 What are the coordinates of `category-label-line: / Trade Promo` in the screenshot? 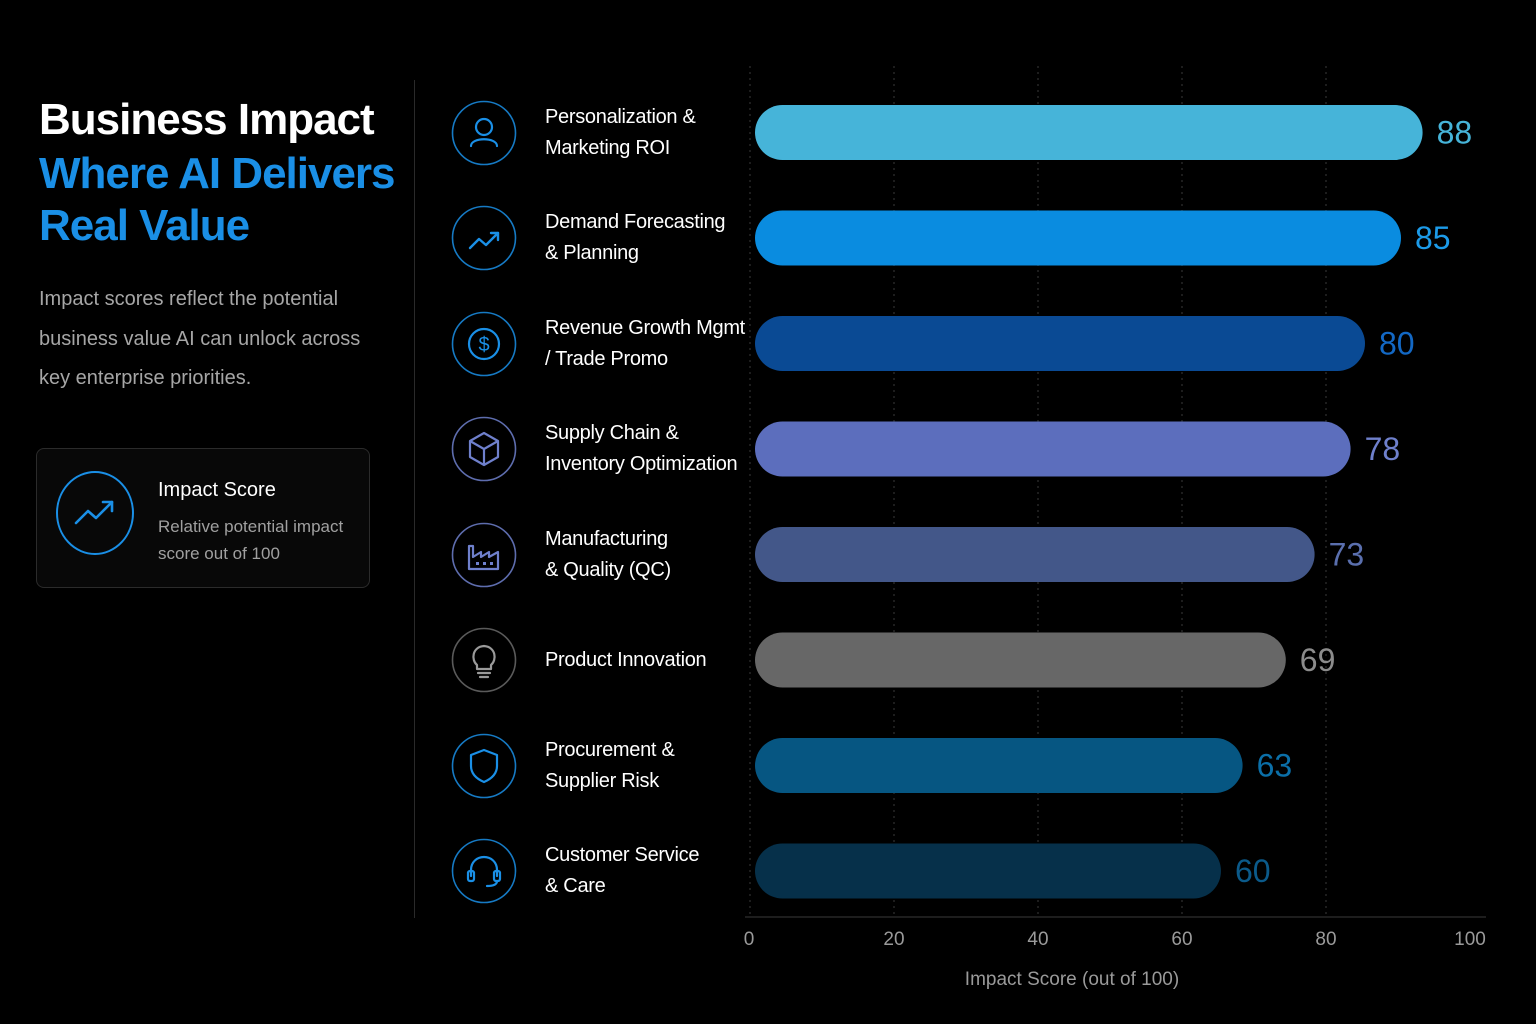 It's located at (606, 358).